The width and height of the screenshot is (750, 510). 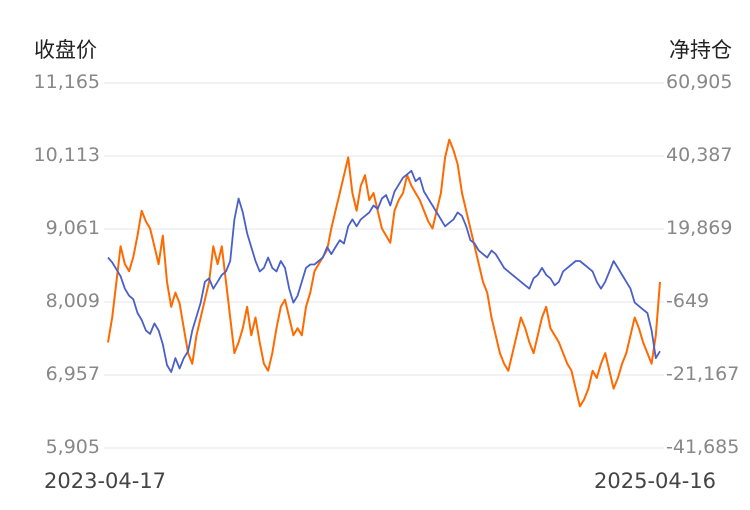 What do you see at coordinates (66, 82) in the screenshot?
I see `left-tick-label: 11,165` at bounding box center [66, 82].